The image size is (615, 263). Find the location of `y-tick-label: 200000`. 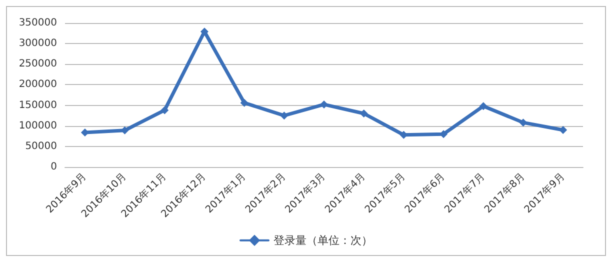

y-tick-label: 200000 is located at coordinates (37, 84).